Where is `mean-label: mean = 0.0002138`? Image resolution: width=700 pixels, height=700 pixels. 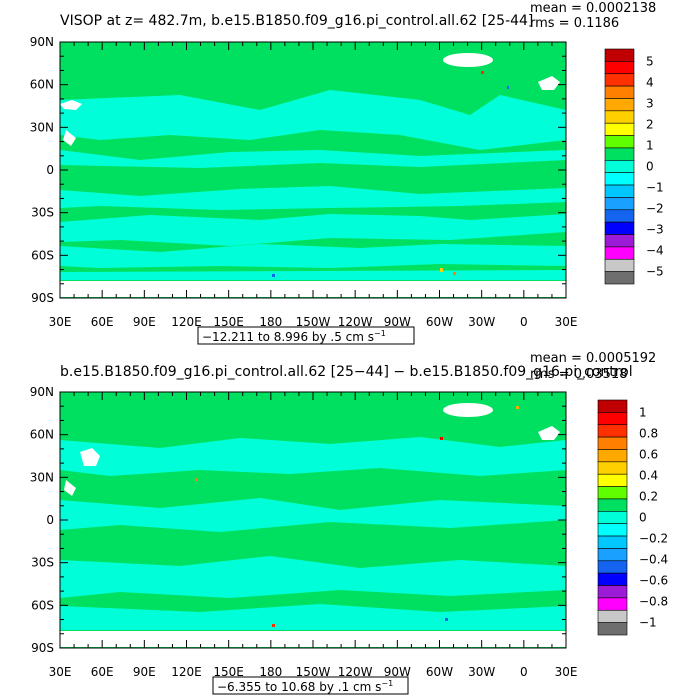 mean-label: mean = 0.0002138 is located at coordinates (593, 8).